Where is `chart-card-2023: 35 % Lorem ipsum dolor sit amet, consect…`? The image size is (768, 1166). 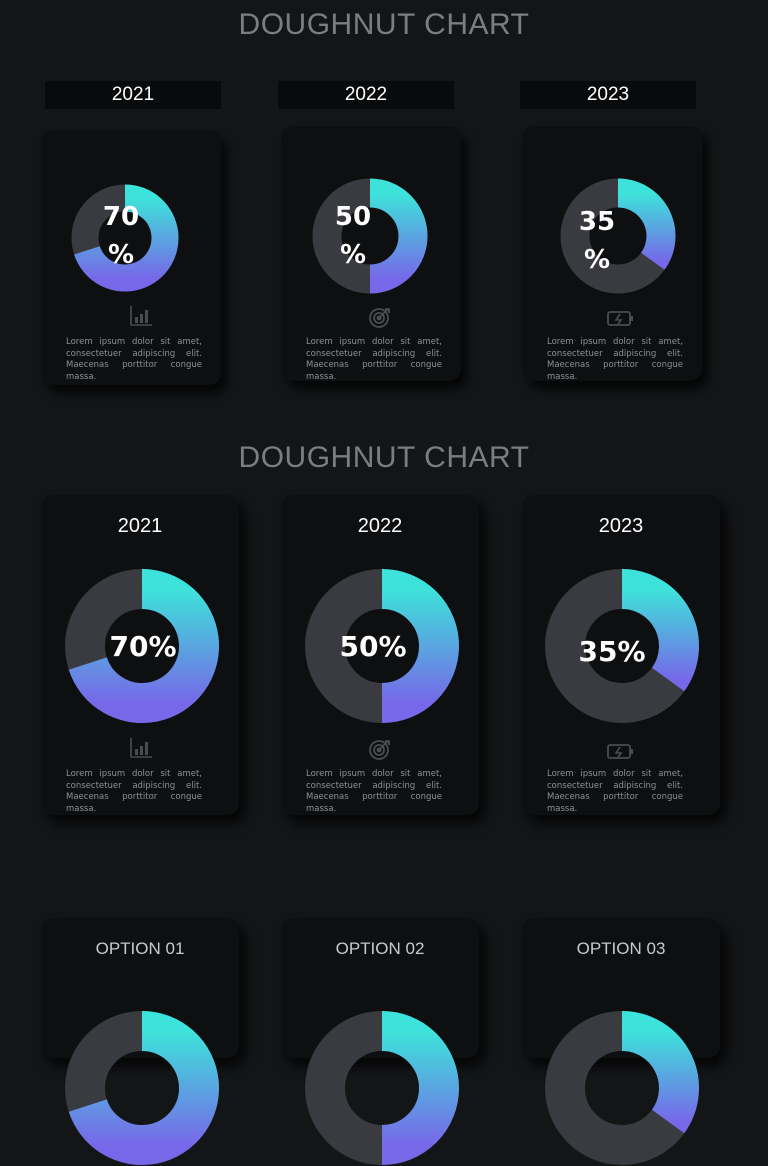 chart-card-2023: 35 % Lorem ipsum dolor sit amet, consect… is located at coordinates (612, 254).